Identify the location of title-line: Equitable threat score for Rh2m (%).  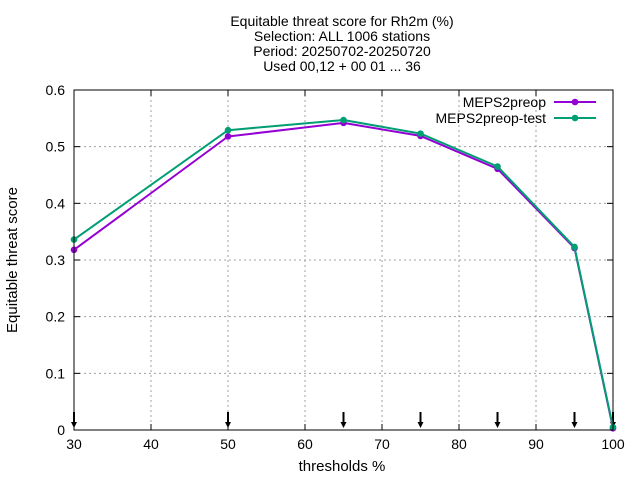
(341, 21).